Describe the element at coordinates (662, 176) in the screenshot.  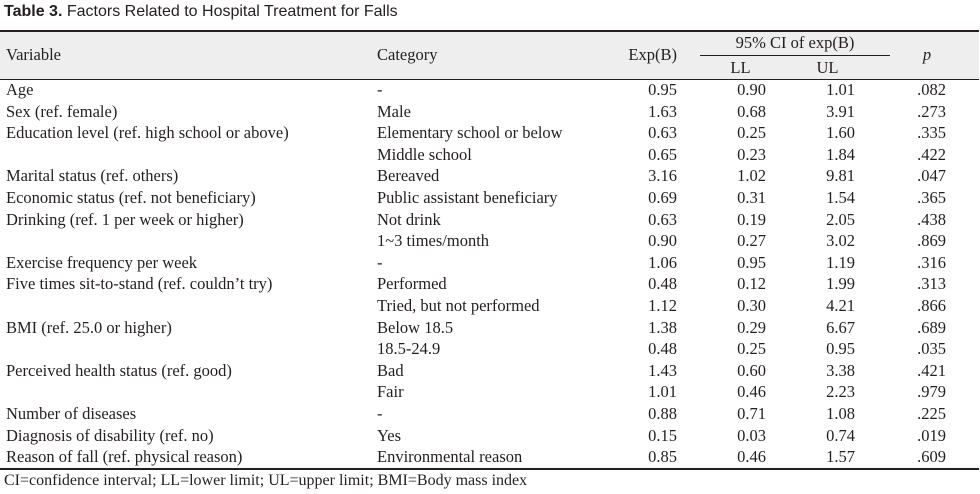
I see `cell-exp-b: 3.16` at that location.